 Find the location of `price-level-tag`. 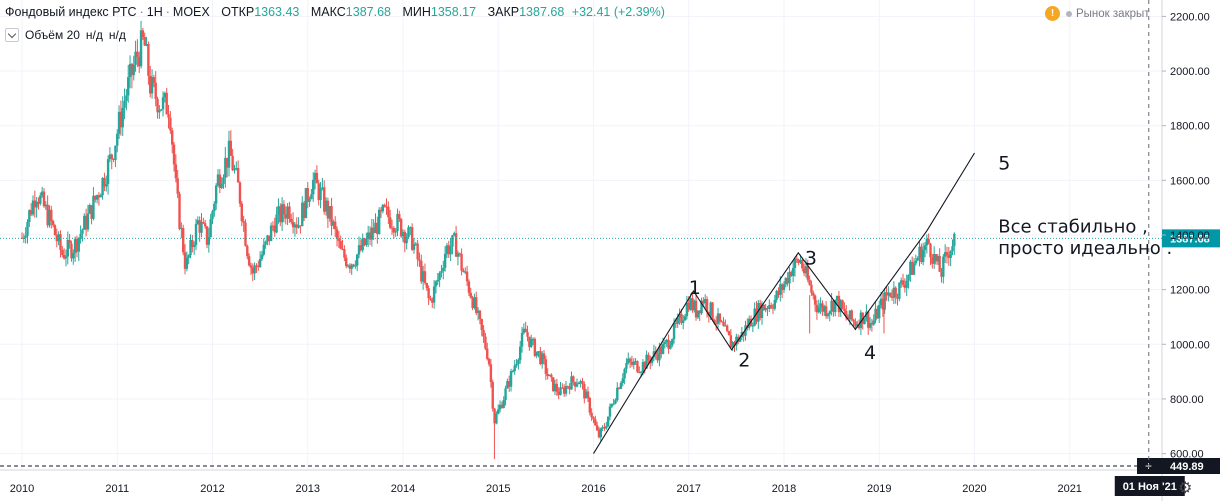

price-level-tag is located at coordinates (1178, 466).